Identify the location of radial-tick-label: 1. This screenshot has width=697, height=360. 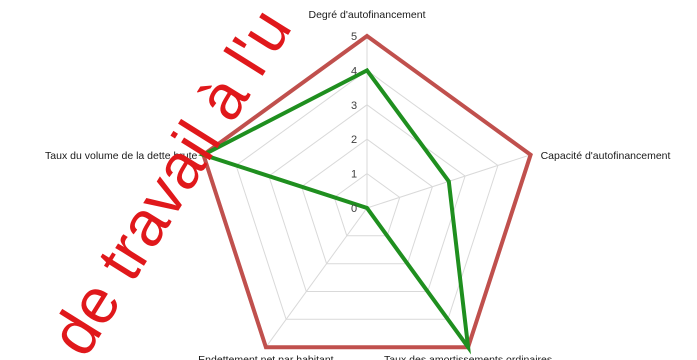
(354, 175).